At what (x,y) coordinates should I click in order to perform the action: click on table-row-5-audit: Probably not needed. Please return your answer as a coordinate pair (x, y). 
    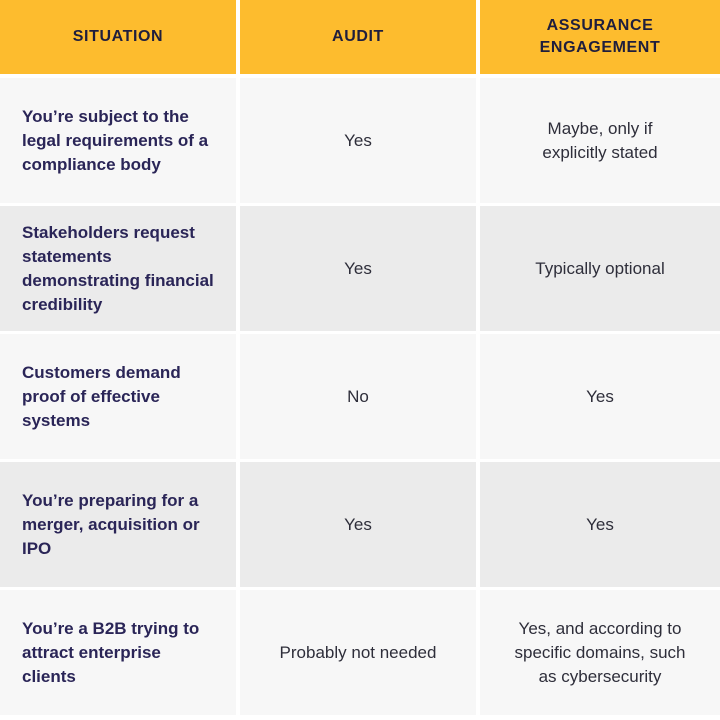
    Looking at the image, I should click on (360, 654).